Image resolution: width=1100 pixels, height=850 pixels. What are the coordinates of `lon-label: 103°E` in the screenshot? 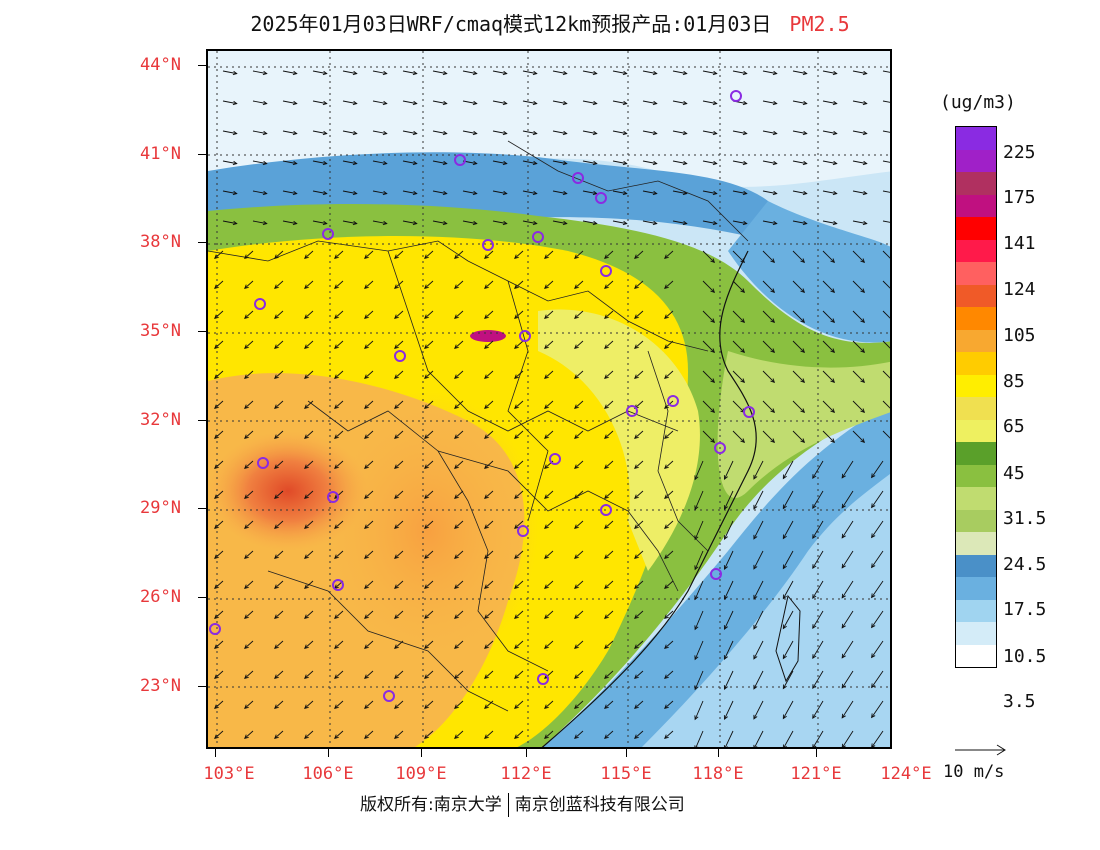 It's located at (229, 774).